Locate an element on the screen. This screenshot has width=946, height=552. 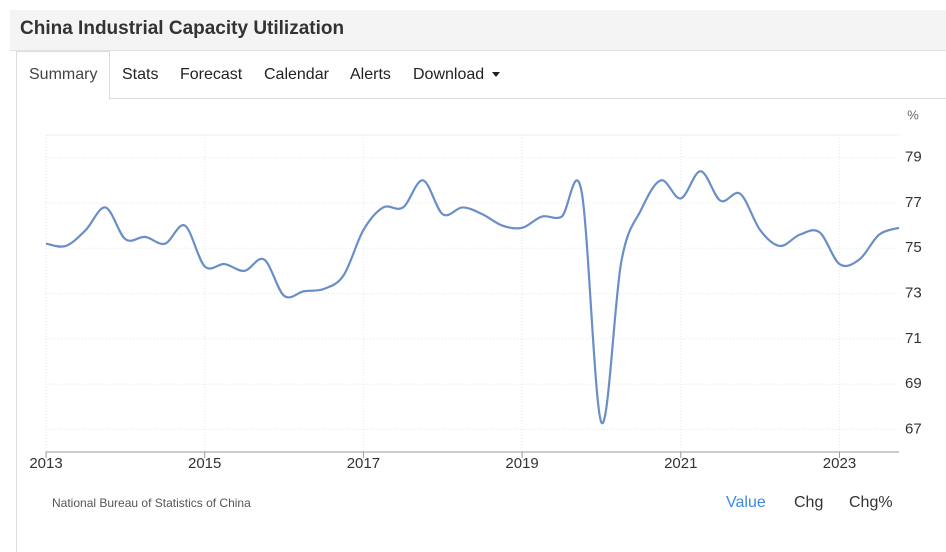
x-tick-label: 2017 is located at coordinates (363, 463).